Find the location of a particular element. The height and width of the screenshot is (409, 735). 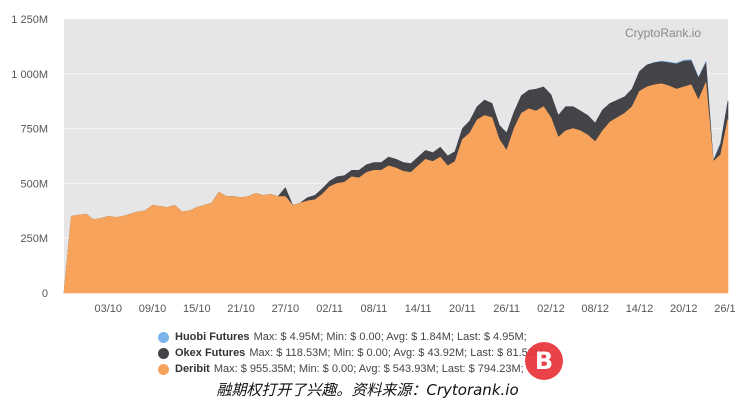

y-tick-label: 250M is located at coordinates (34, 239).